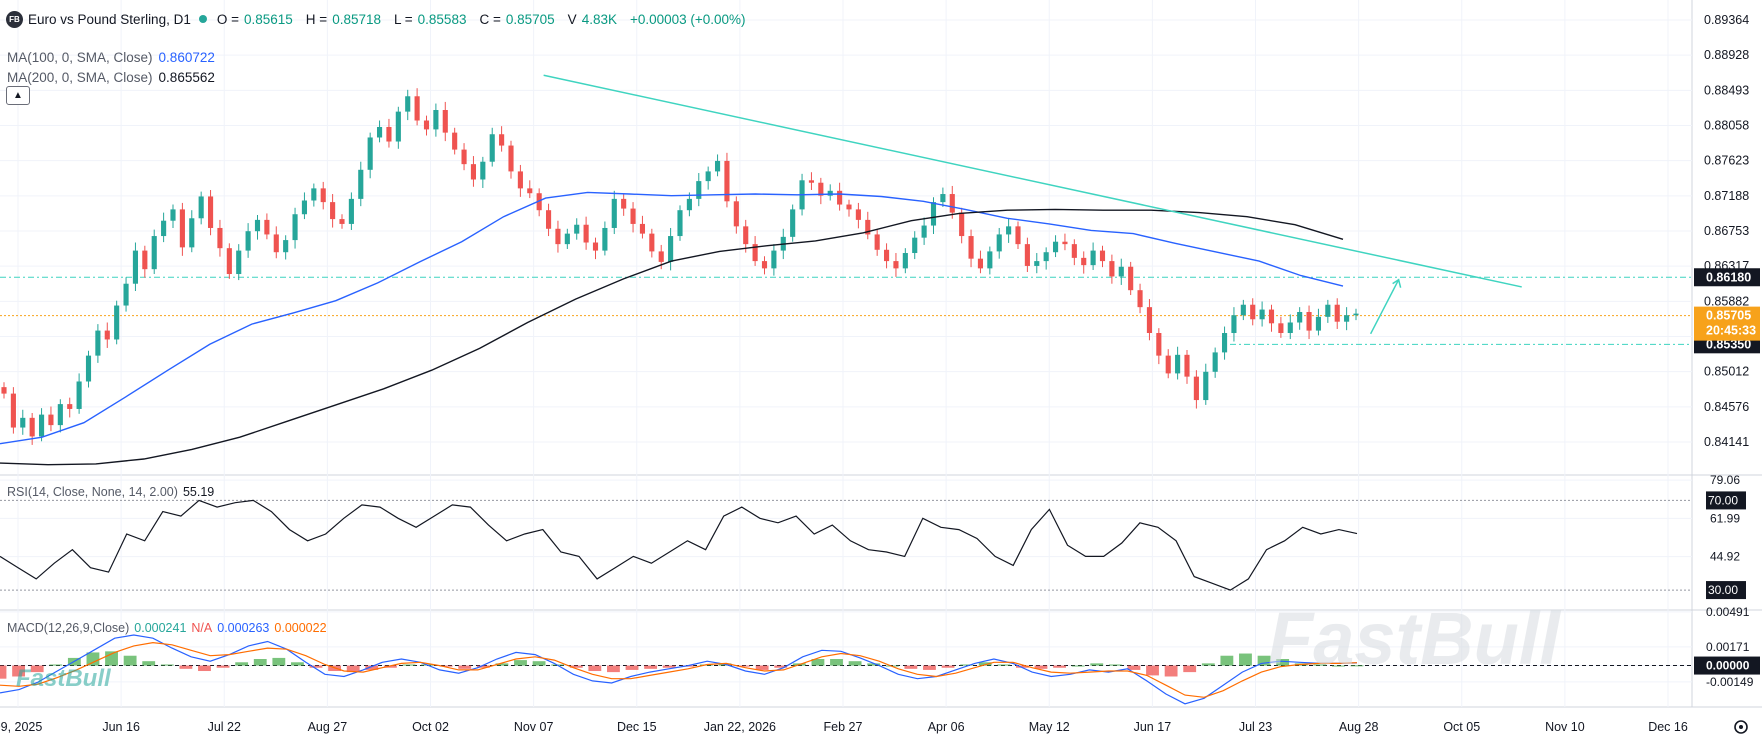 This screenshot has width=1762, height=748. I want to click on resistance-price-tag-text: 0.86180, so click(1728, 277).